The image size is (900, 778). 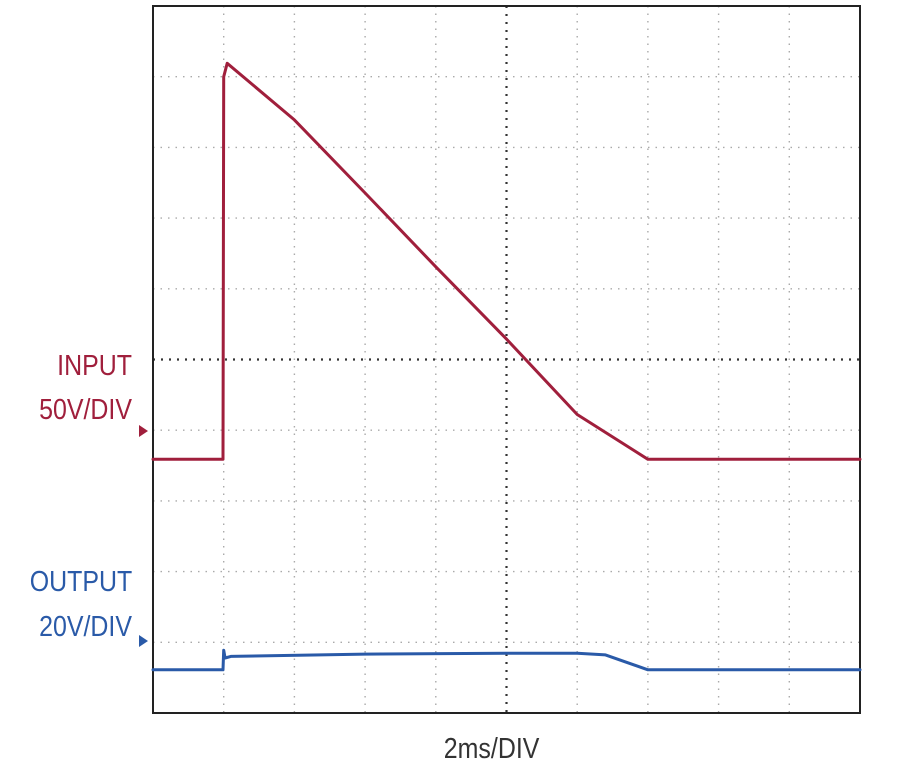 I want to click on output-ground-marker, so click(x=143, y=641).